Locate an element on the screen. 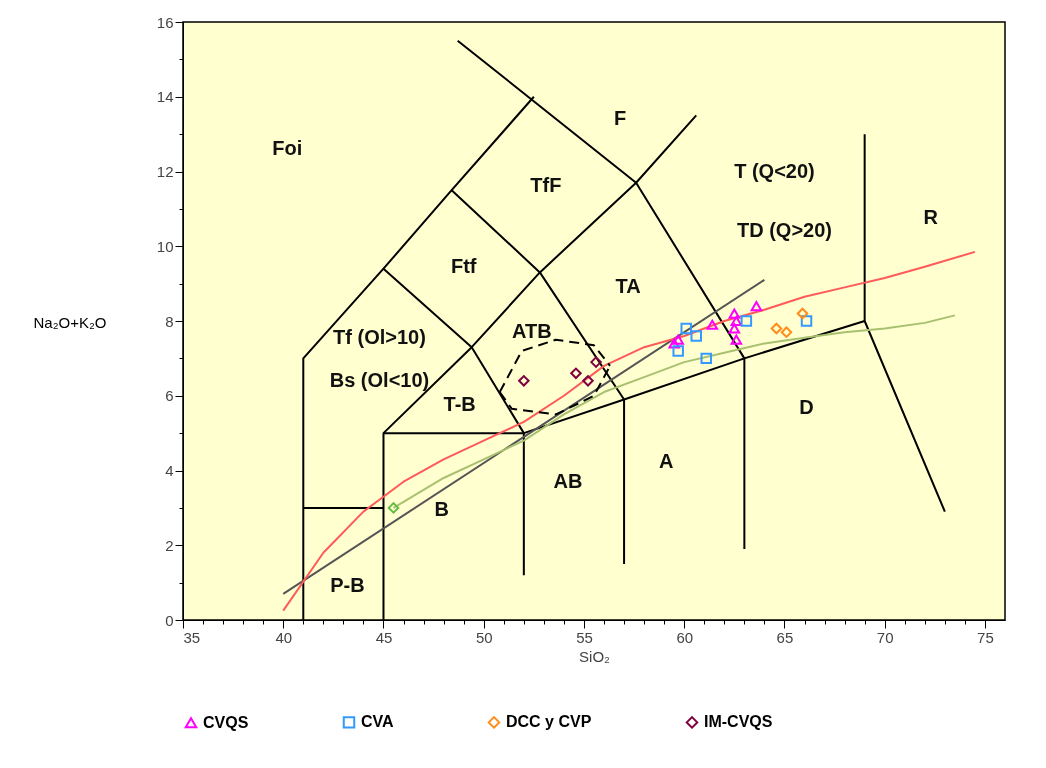 This screenshot has width=1046, height=768. x-tick-label: 50 is located at coordinates (484, 637).